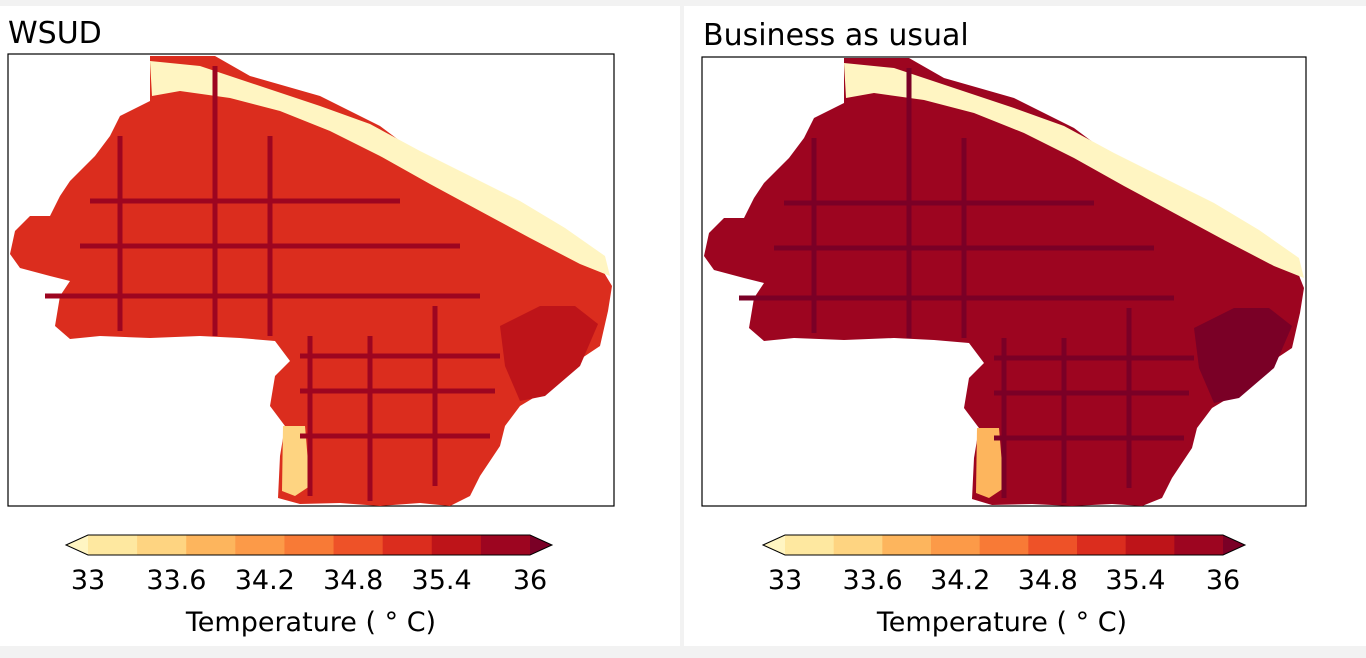 The width and height of the screenshot is (1366, 658). Describe the element at coordinates (55, 33) in the screenshot. I see `chart-title: WSUD` at that location.